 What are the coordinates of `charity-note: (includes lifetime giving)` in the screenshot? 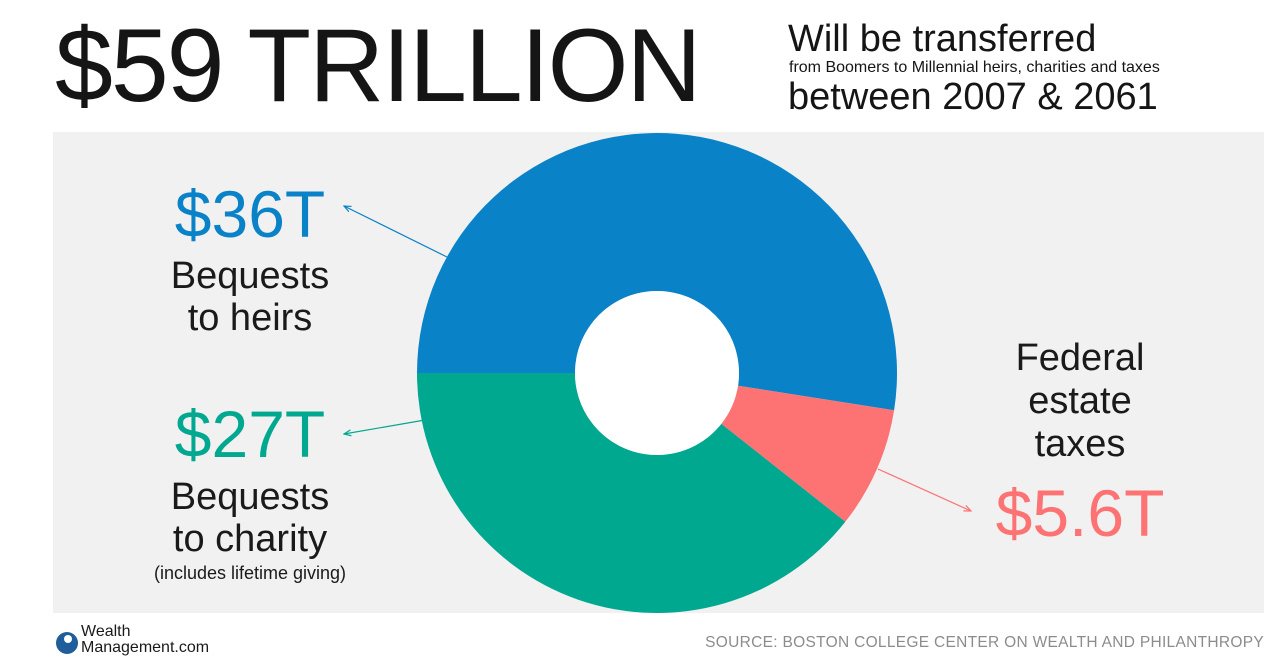 It's located at (250, 573).